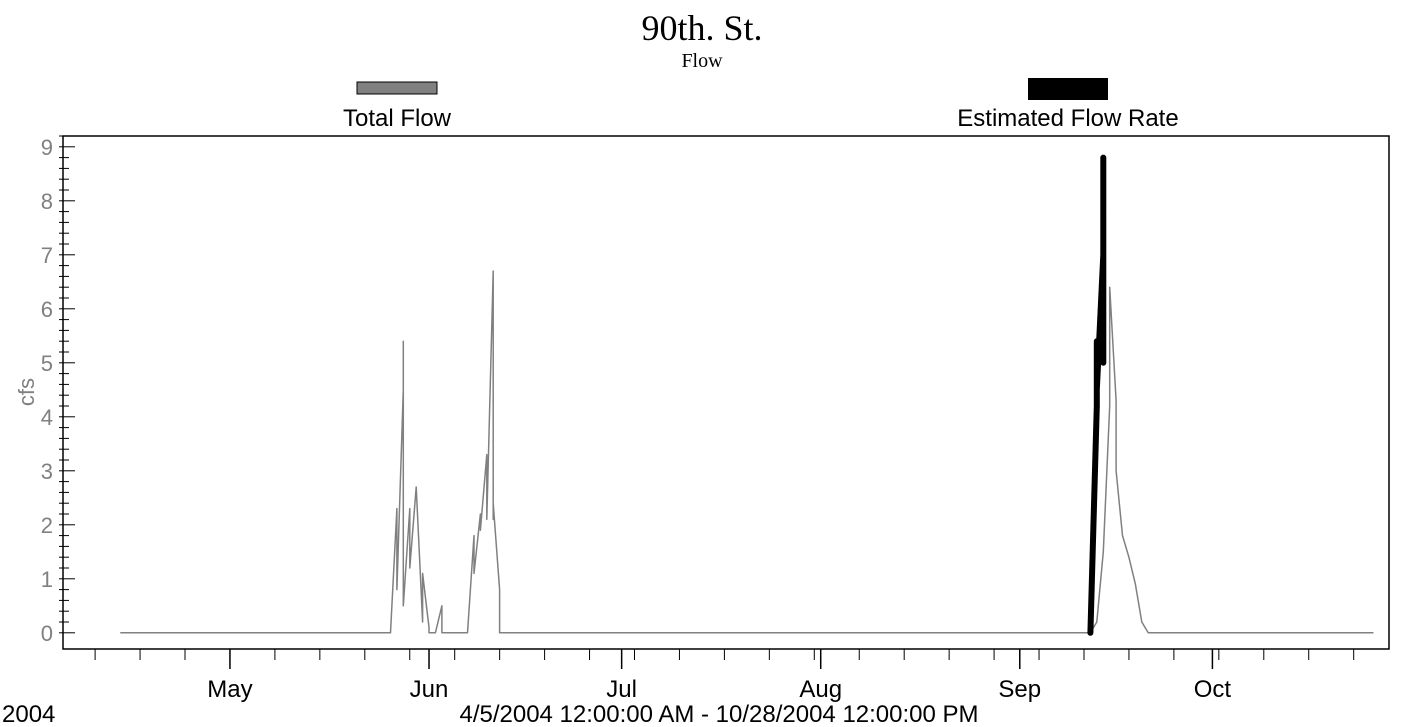  What do you see at coordinates (47, 471) in the screenshot?
I see `y-tick-label: 3` at bounding box center [47, 471].